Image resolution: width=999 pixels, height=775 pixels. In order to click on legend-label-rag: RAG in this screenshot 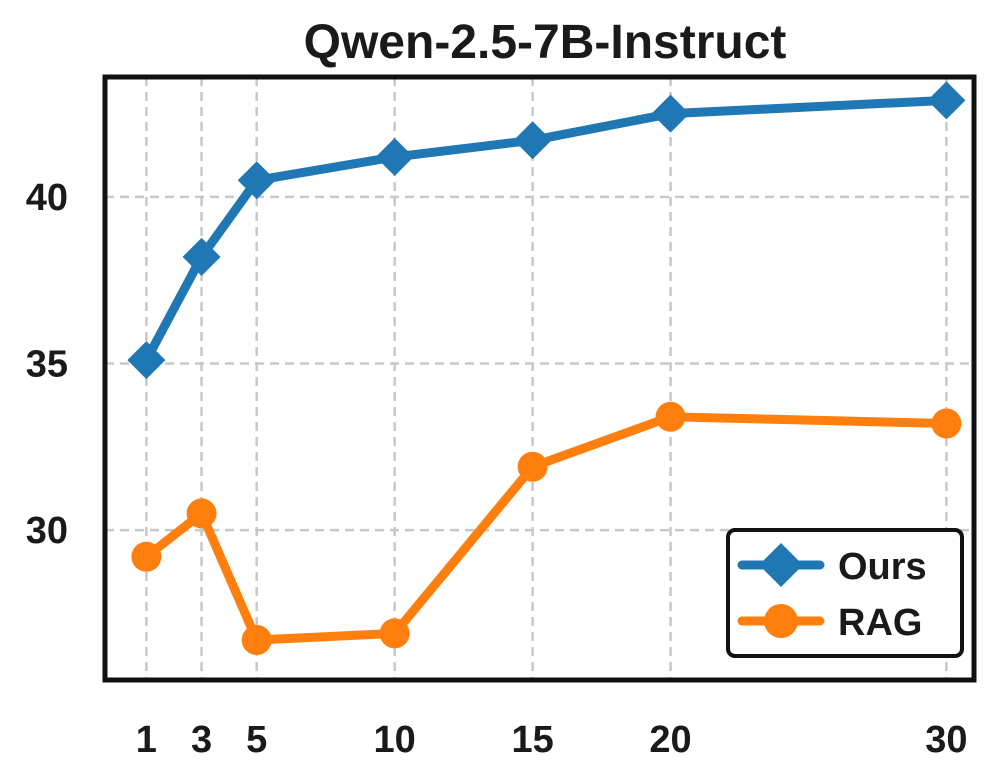, I will do `click(880, 623)`.